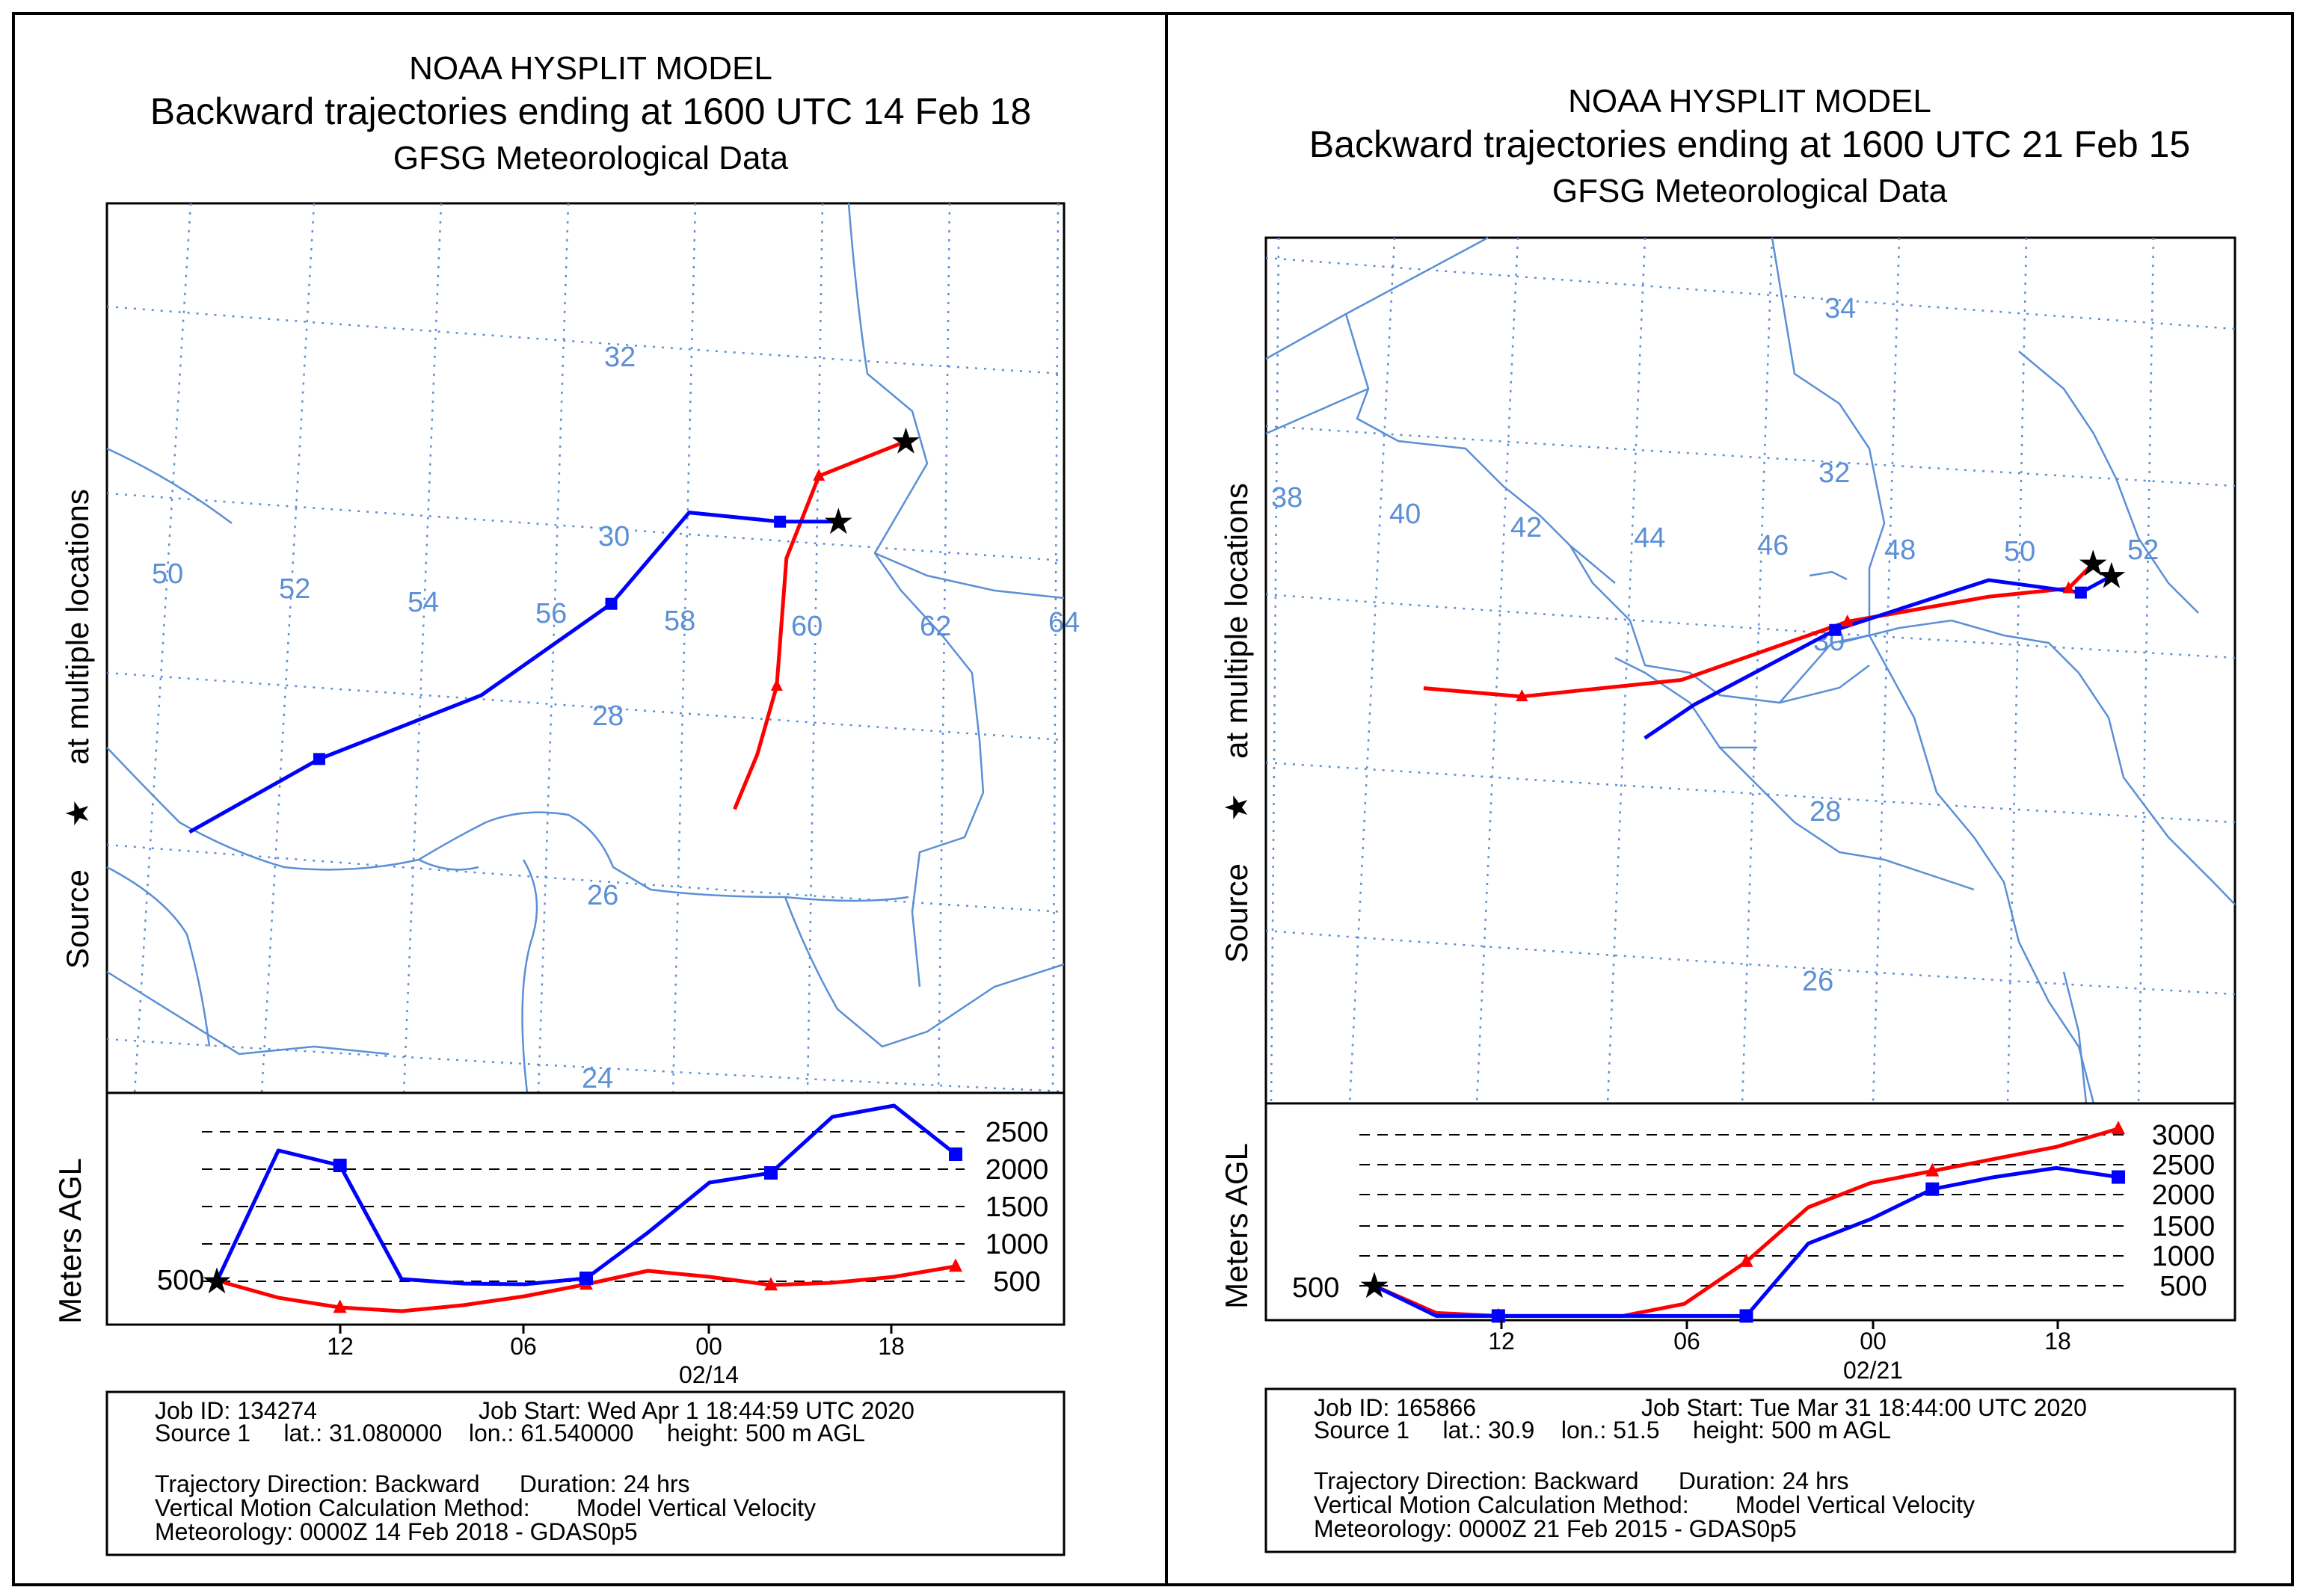 This screenshot has width=2306, height=1596. I want to click on lat-label: 30, so click(614, 536).